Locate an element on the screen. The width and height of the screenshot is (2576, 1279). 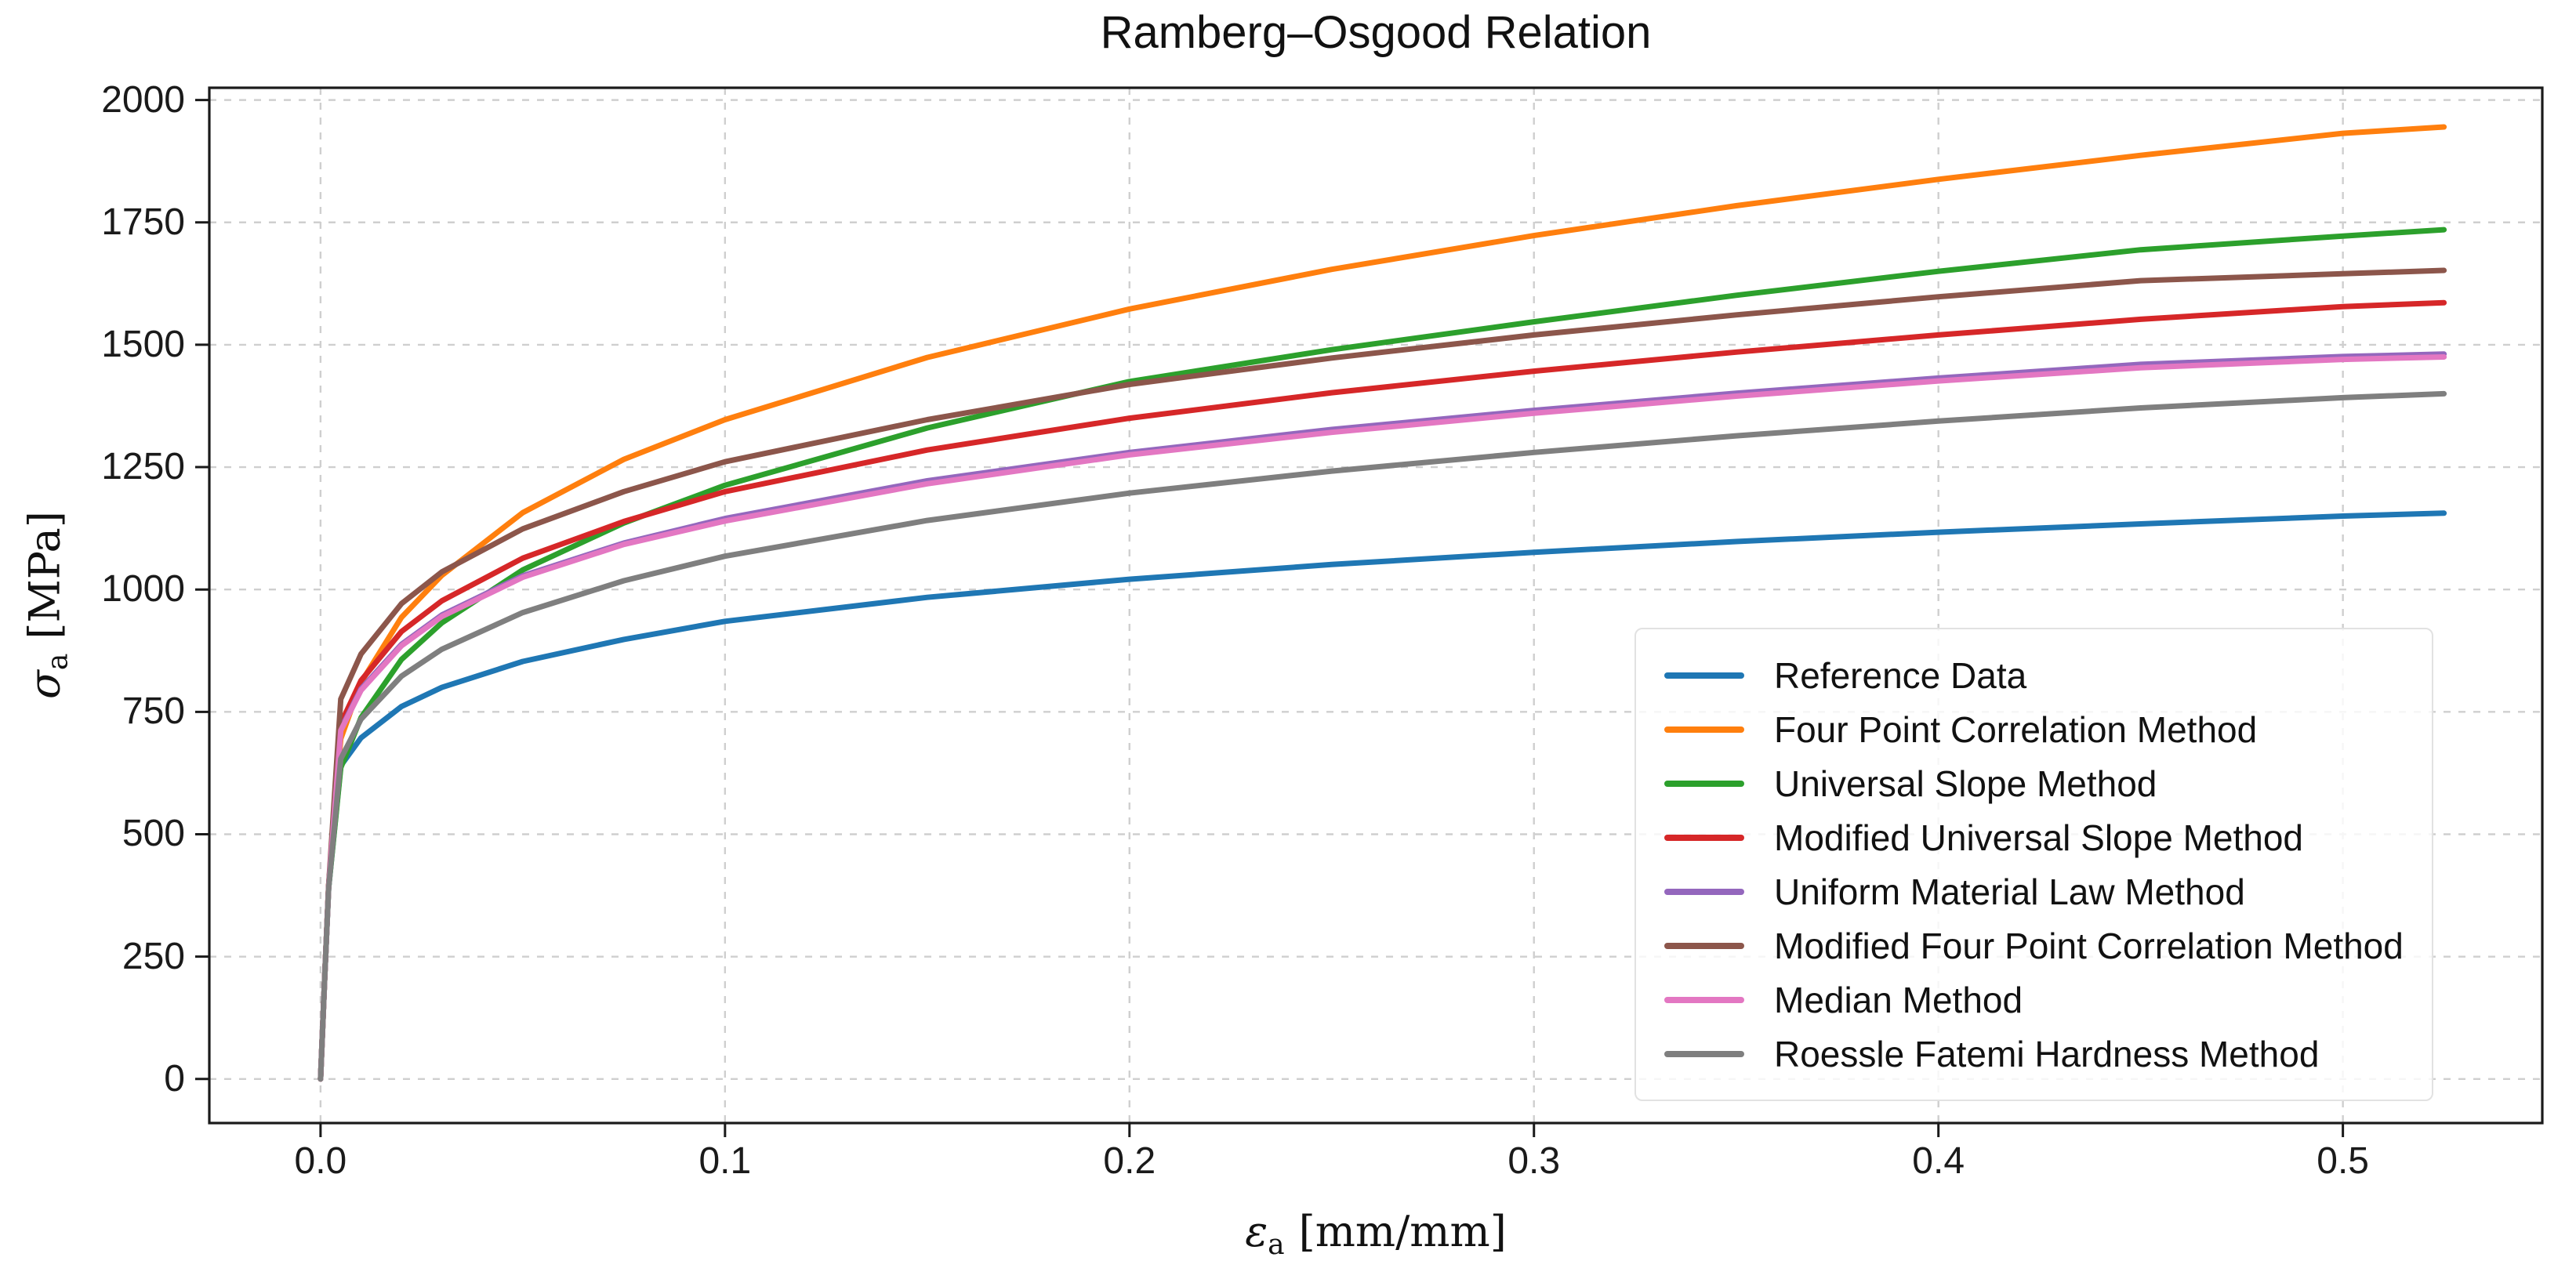
legend-label: Roessle Fatemi Hardness Method is located at coordinates (2047, 1053).